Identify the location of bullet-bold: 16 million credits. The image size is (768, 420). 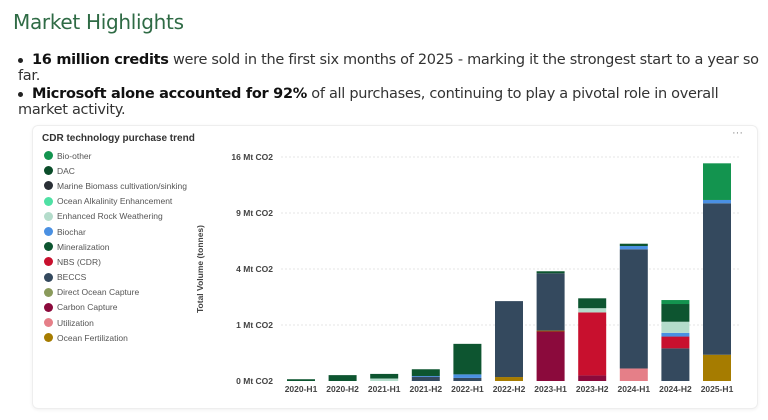
(100, 60).